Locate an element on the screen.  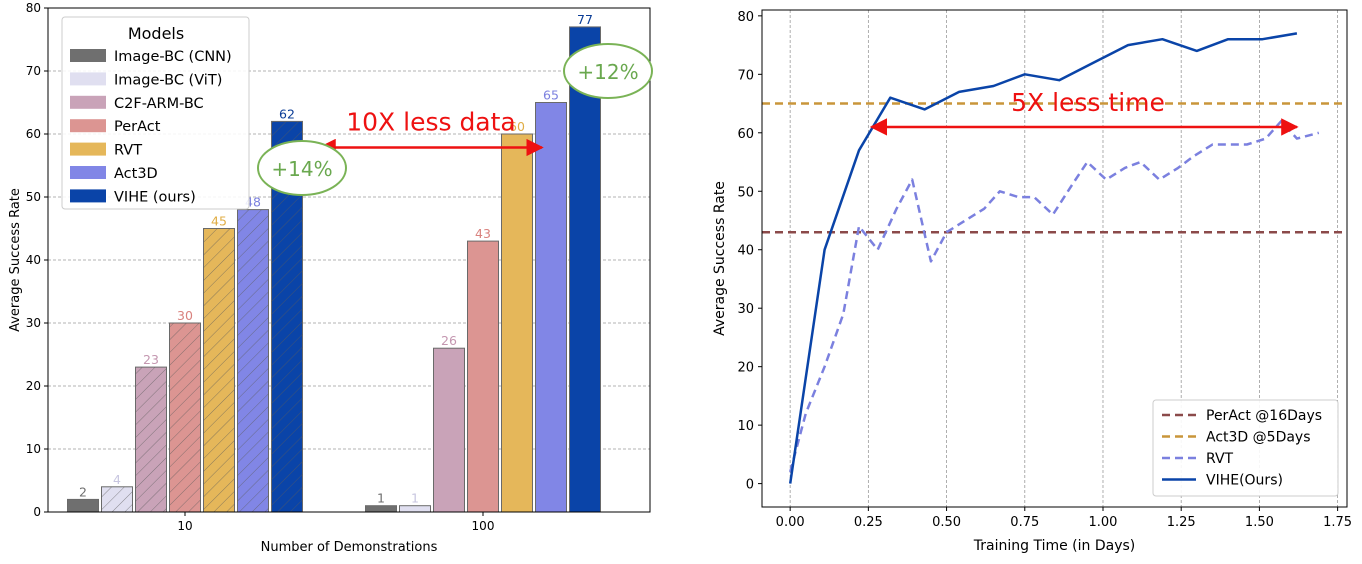
bar-y-tick-label: 60 is located at coordinates (33, 134).